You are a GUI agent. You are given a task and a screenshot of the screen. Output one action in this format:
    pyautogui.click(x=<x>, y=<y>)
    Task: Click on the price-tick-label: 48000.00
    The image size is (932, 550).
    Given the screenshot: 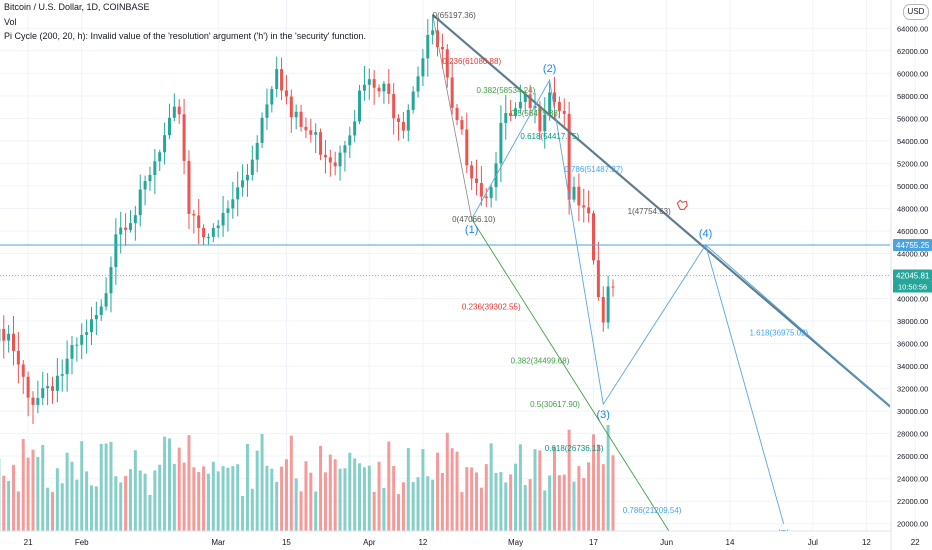 What is the action you would take?
    pyautogui.click(x=912, y=208)
    